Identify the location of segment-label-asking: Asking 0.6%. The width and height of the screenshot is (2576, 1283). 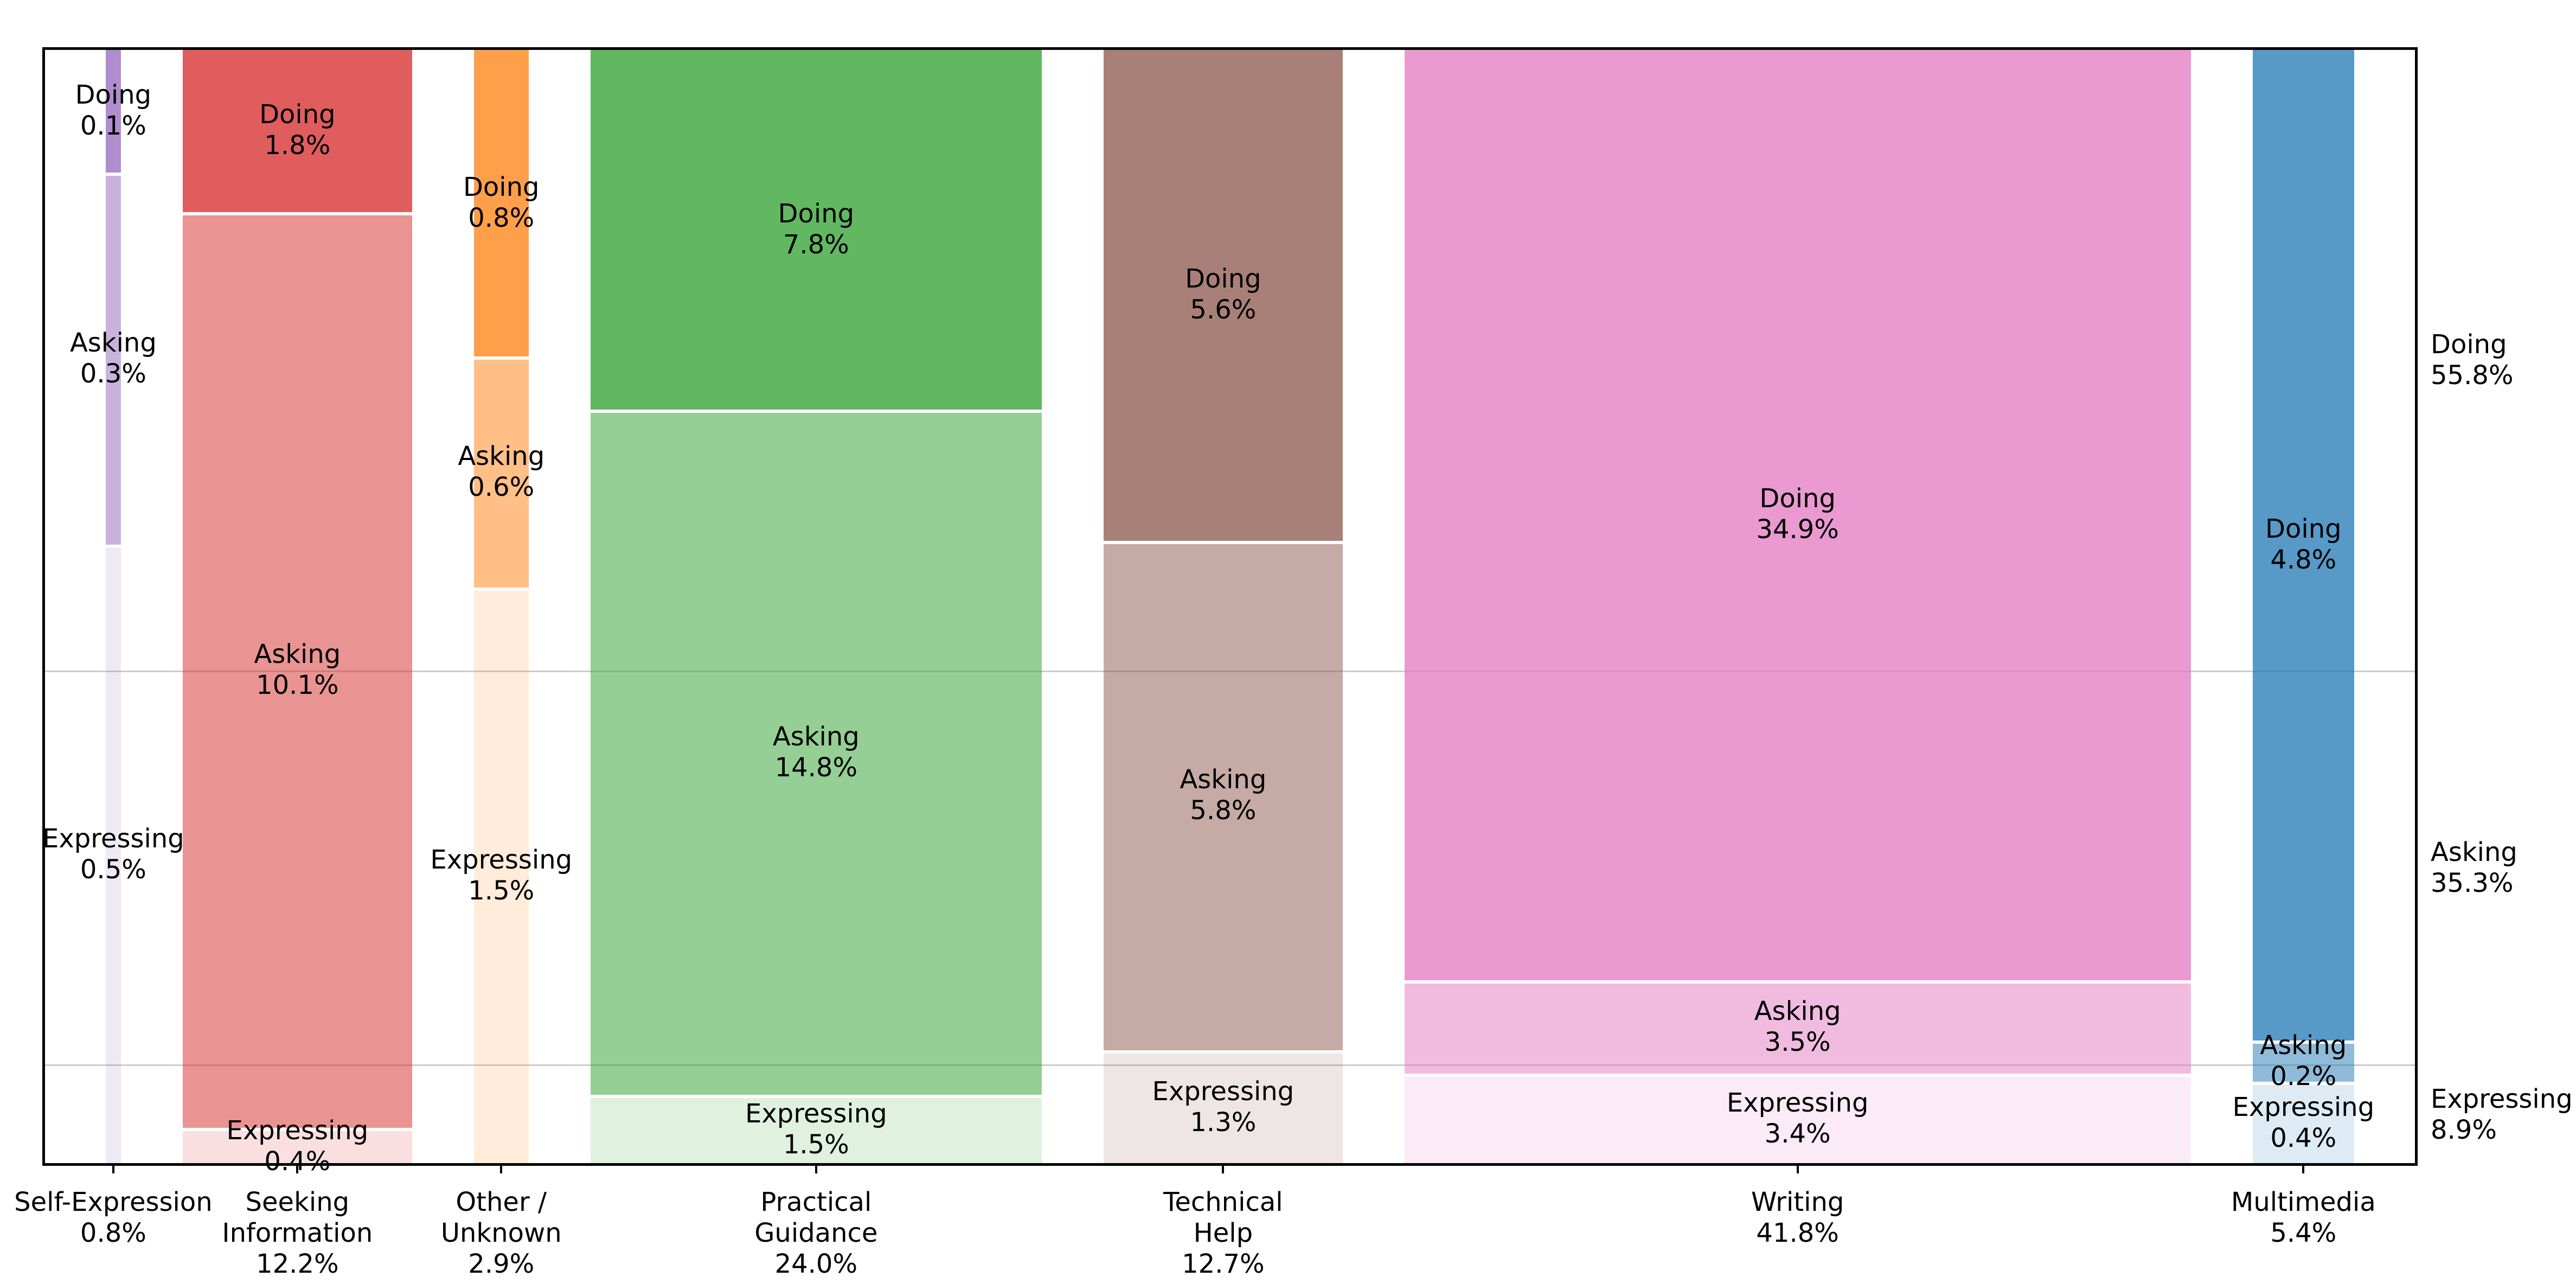
(501, 471).